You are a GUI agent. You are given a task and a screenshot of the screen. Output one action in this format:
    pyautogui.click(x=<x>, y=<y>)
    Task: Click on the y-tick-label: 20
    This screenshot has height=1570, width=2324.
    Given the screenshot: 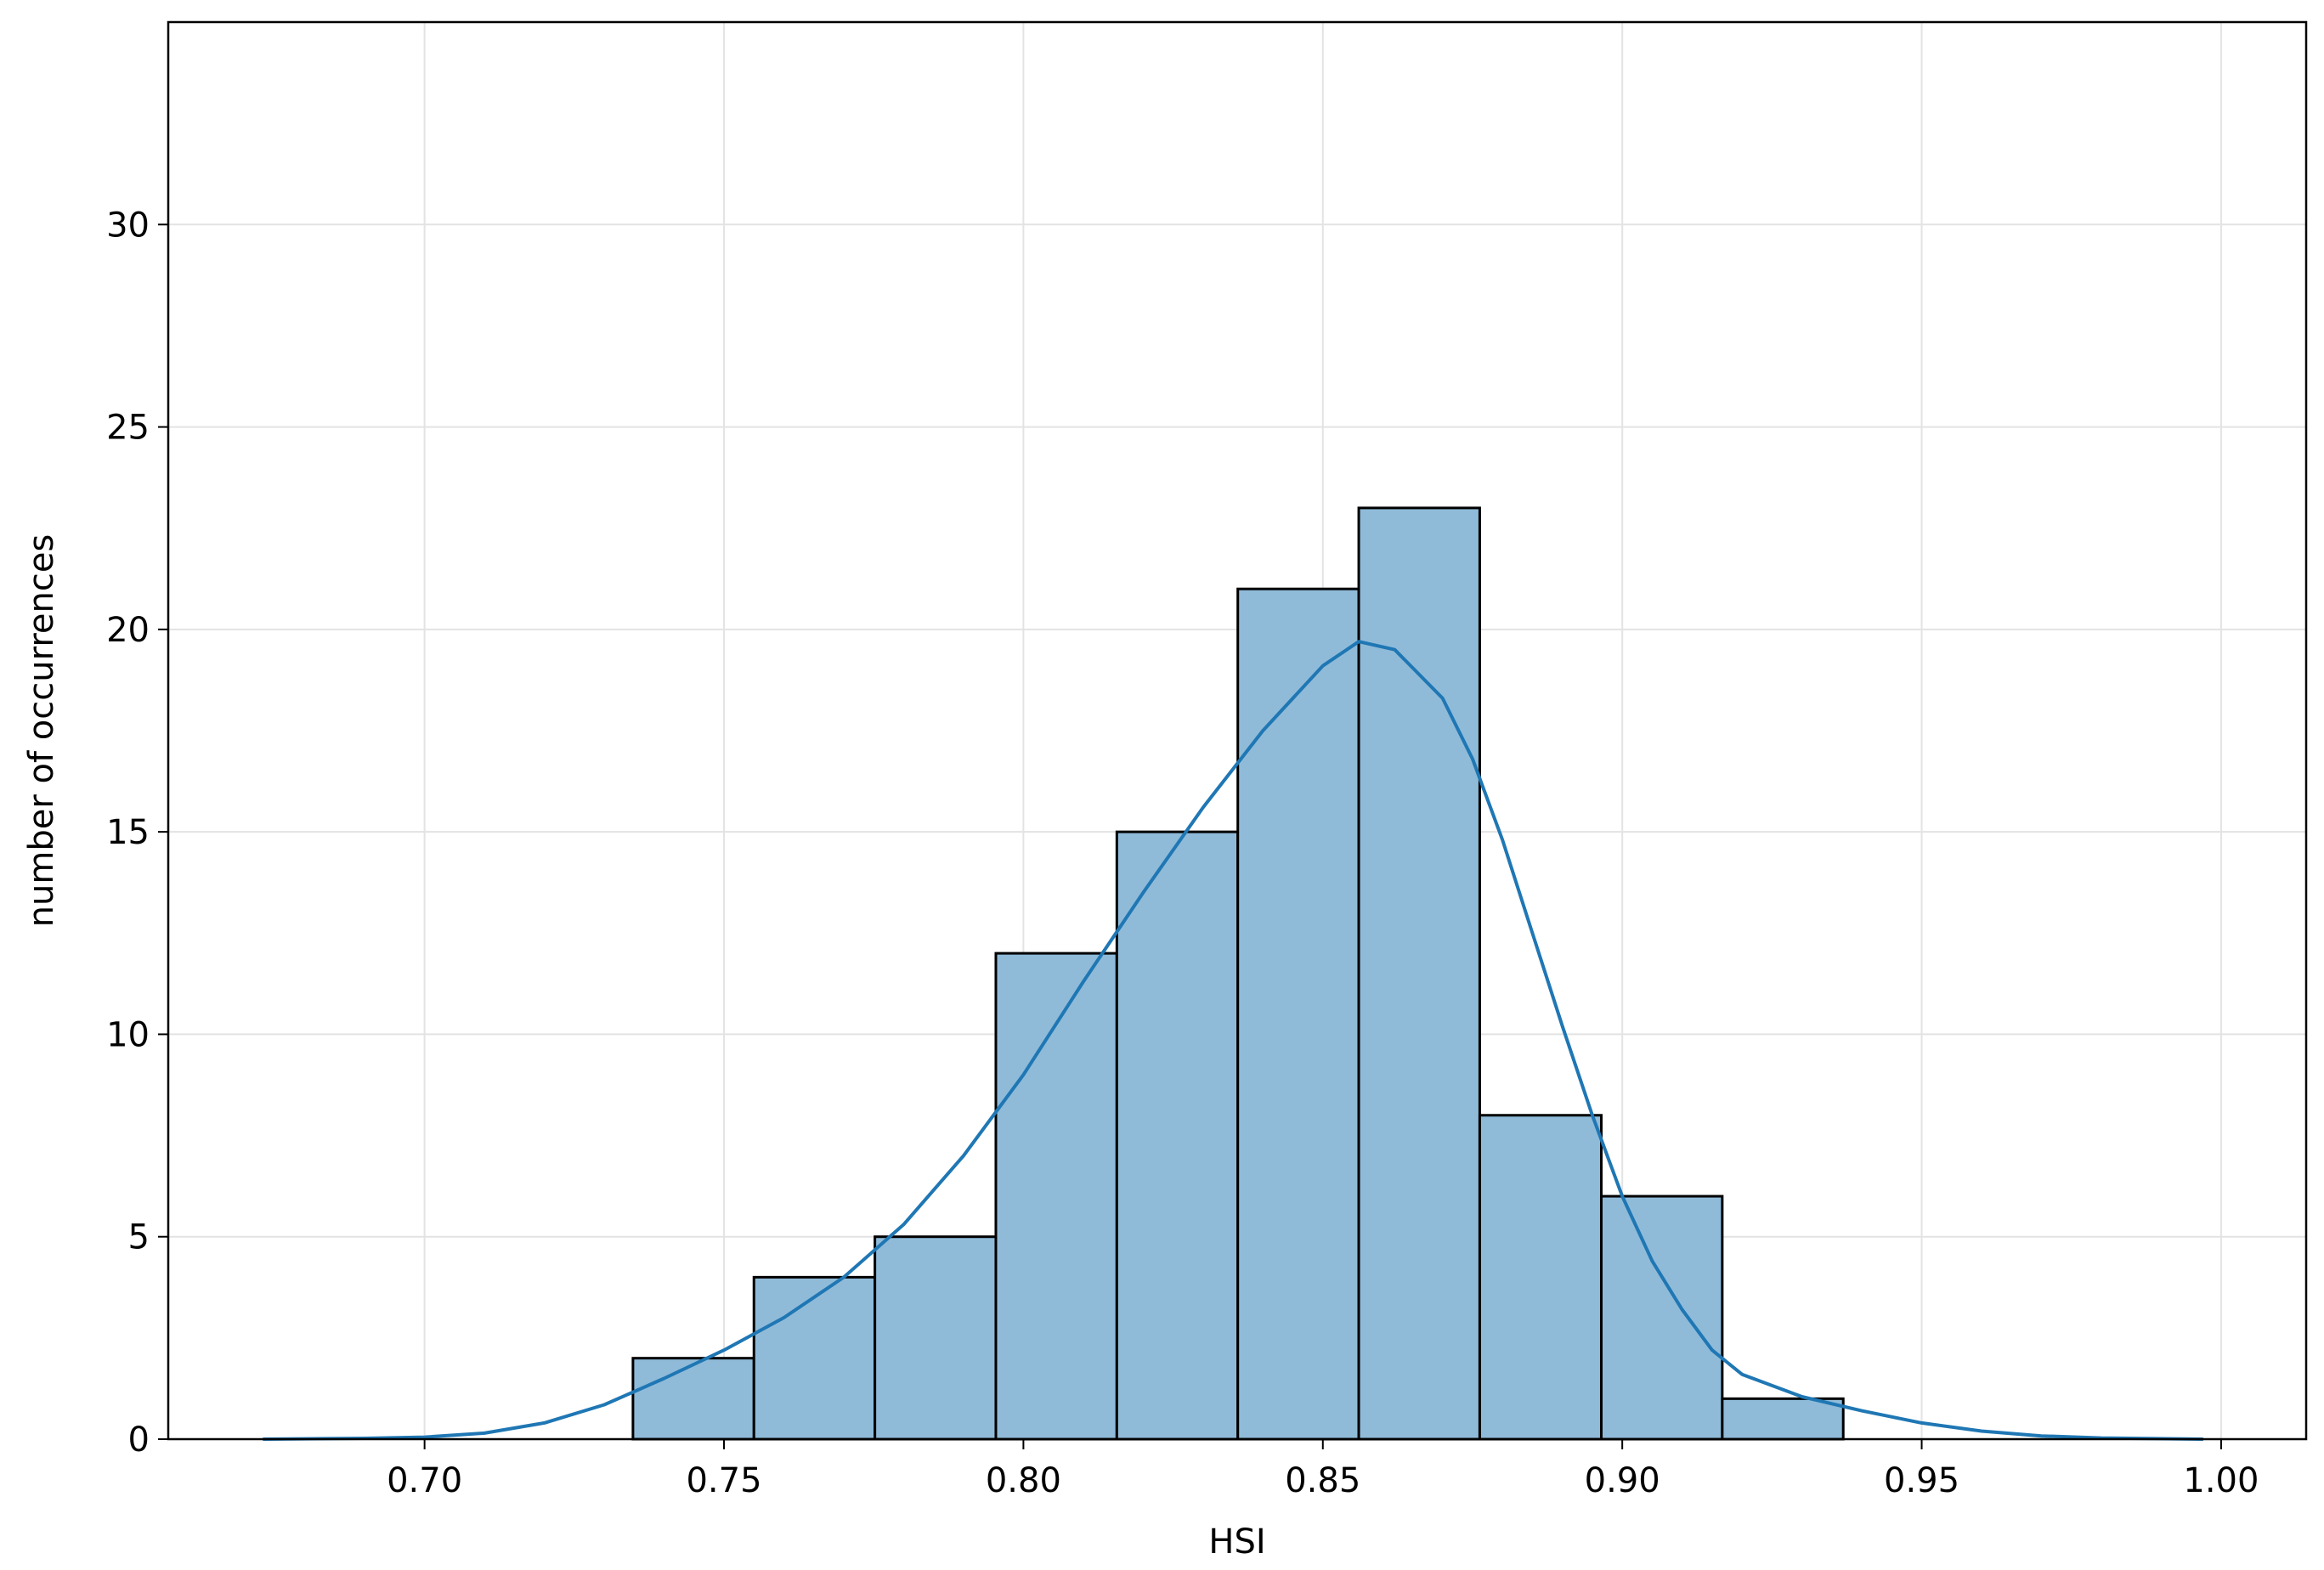 What is the action you would take?
    pyautogui.click(x=128, y=630)
    